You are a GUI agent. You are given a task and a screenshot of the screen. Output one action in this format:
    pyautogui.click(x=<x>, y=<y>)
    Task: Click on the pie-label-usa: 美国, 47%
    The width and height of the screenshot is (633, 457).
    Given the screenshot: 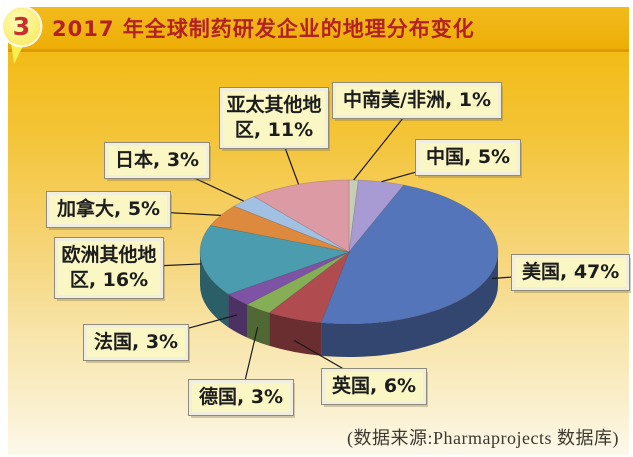 What is the action you would take?
    pyautogui.click(x=570, y=272)
    